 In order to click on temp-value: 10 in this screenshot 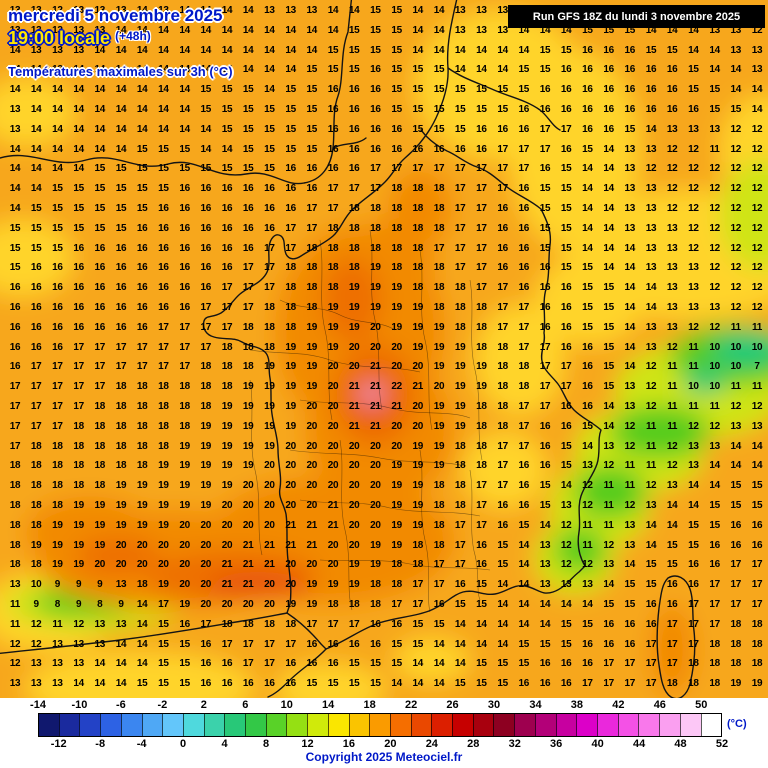, I will do `click(736, 367)`.